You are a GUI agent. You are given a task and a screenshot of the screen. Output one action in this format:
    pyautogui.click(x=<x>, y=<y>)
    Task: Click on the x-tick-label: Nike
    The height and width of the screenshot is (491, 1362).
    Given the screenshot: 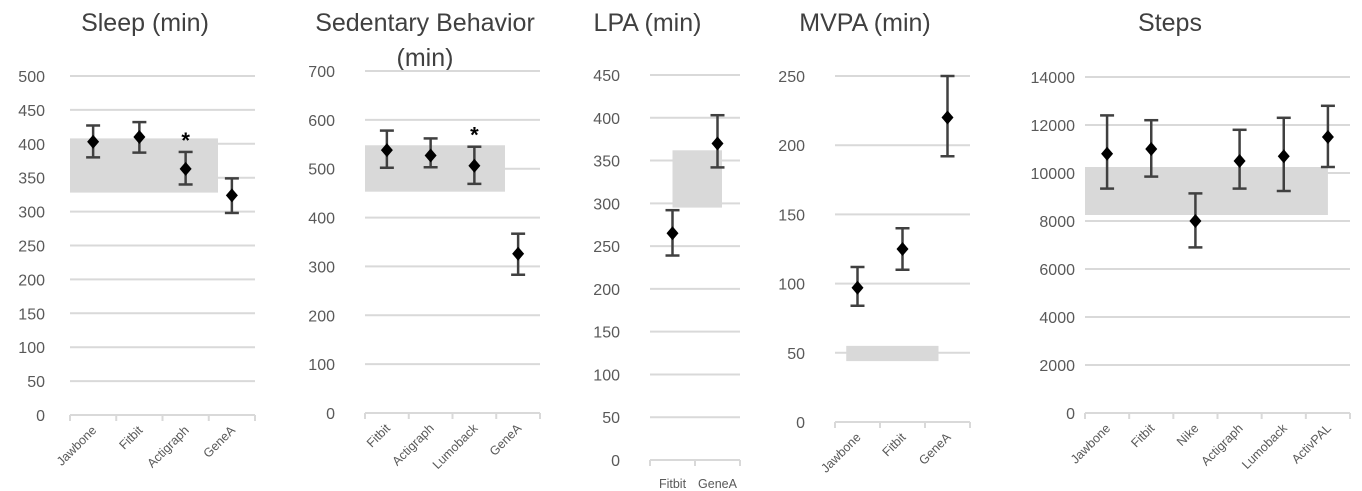 What is the action you would take?
    pyautogui.click(x=1188, y=435)
    